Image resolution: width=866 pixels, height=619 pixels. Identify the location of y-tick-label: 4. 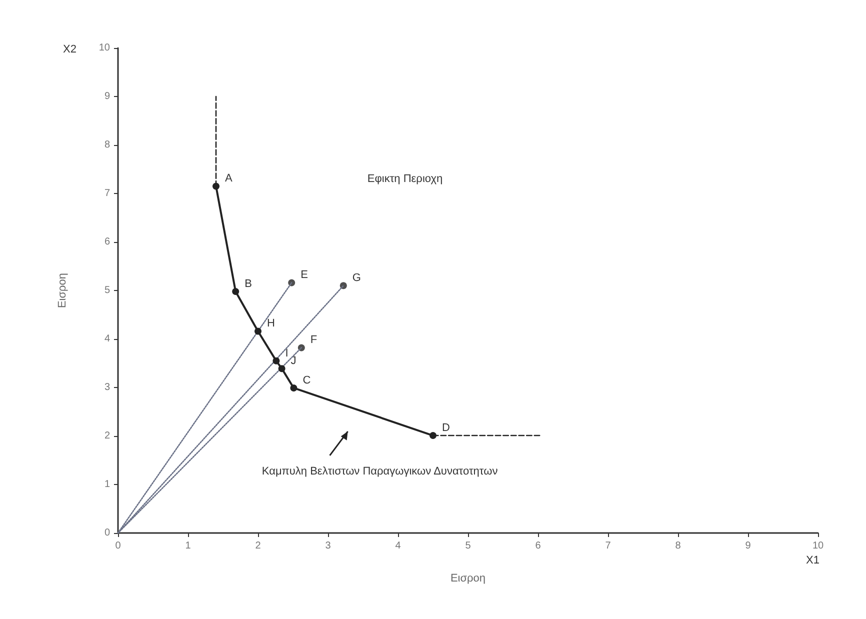
(107, 339).